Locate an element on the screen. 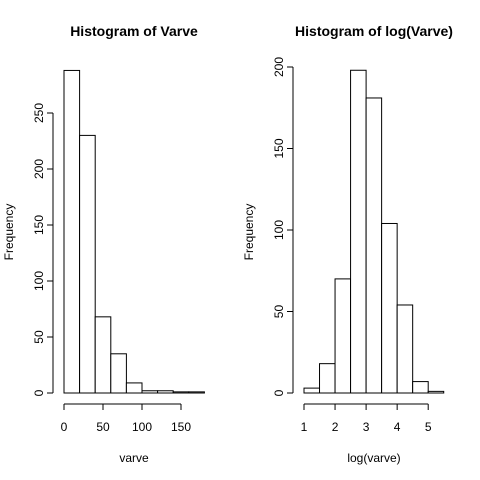 The height and width of the screenshot is (480, 480). x-tick-label: 5 is located at coordinates (428, 427).